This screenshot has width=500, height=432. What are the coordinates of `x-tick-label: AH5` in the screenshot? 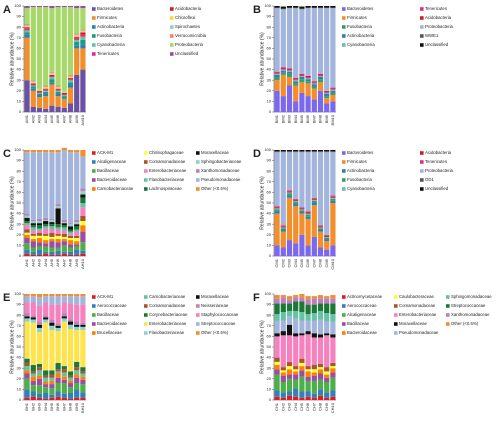 It's located at (51, 262).